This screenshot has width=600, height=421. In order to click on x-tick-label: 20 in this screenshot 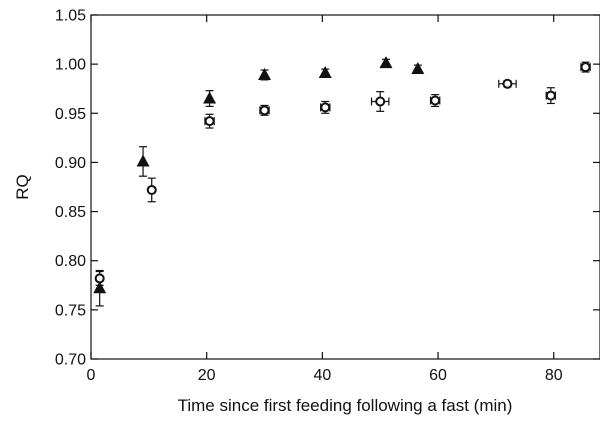, I will do `click(207, 375)`.